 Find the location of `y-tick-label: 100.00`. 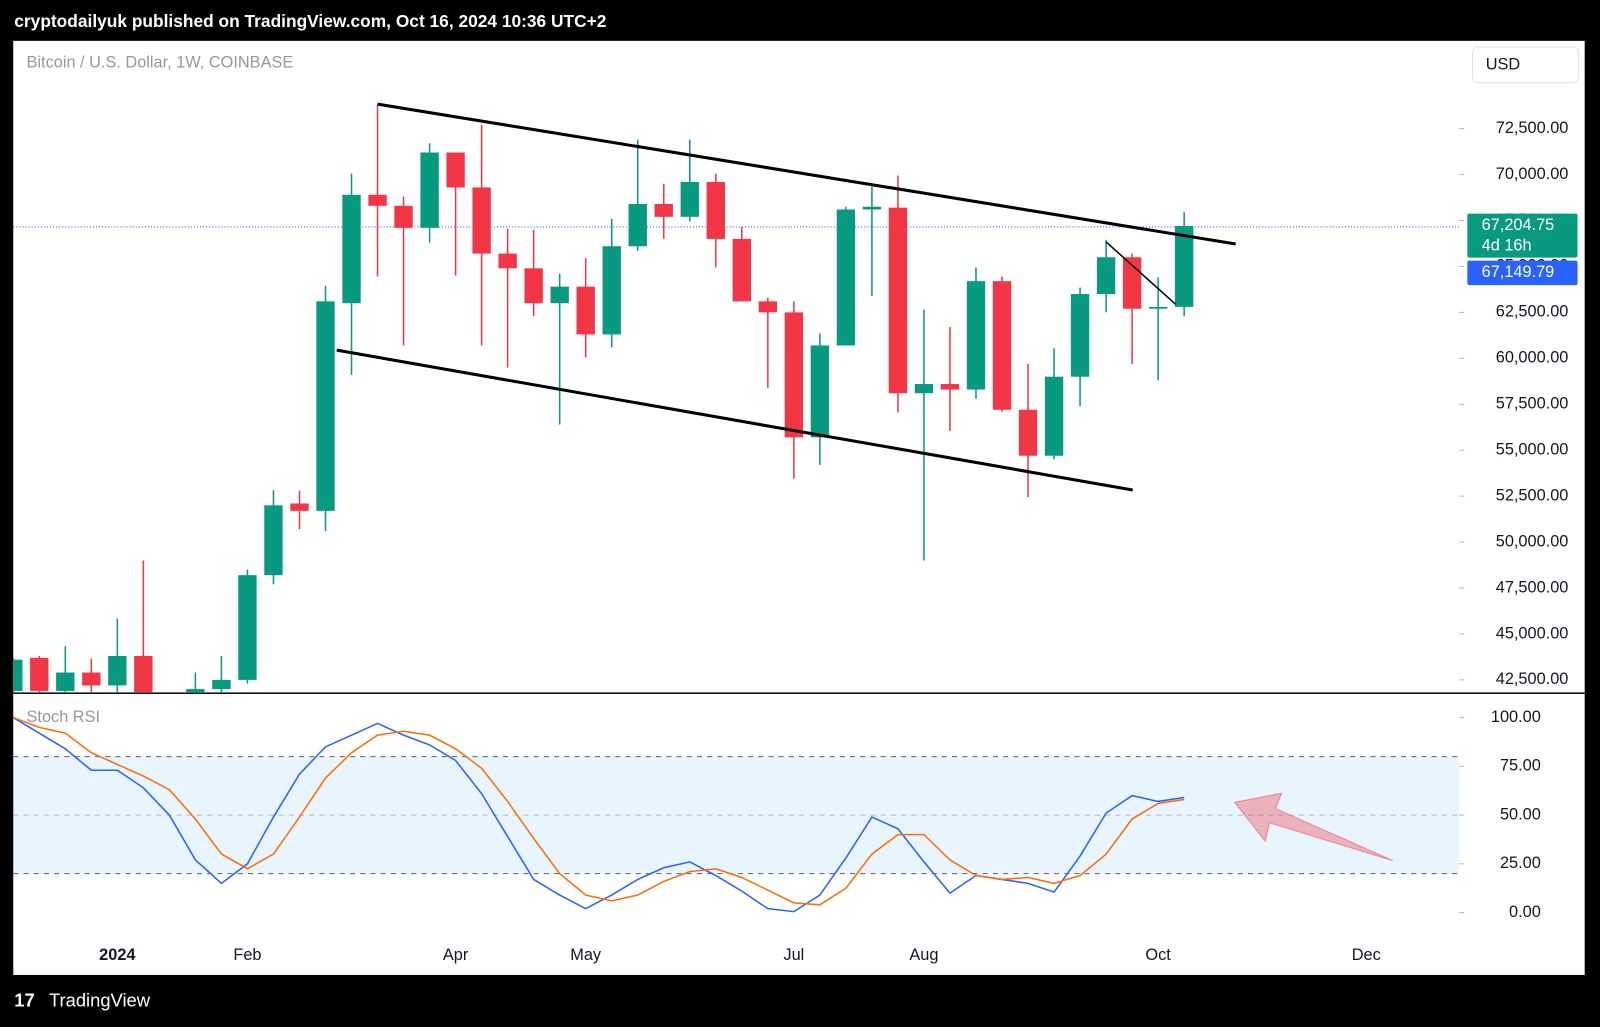

y-tick-label: 100.00 is located at coordinates (1516, 717).